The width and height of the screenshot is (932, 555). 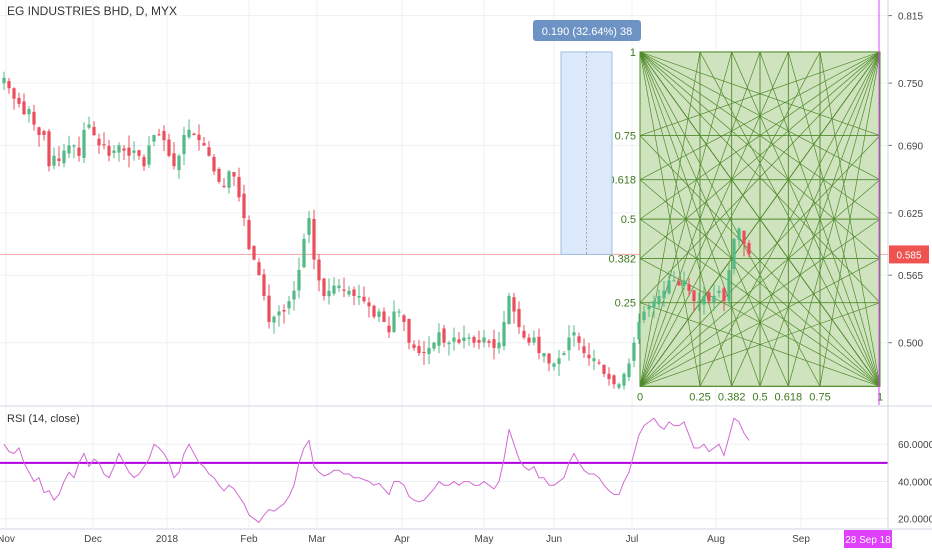 I want to click on gann-time-level-label: 0.5, so click(x=759, y=397).